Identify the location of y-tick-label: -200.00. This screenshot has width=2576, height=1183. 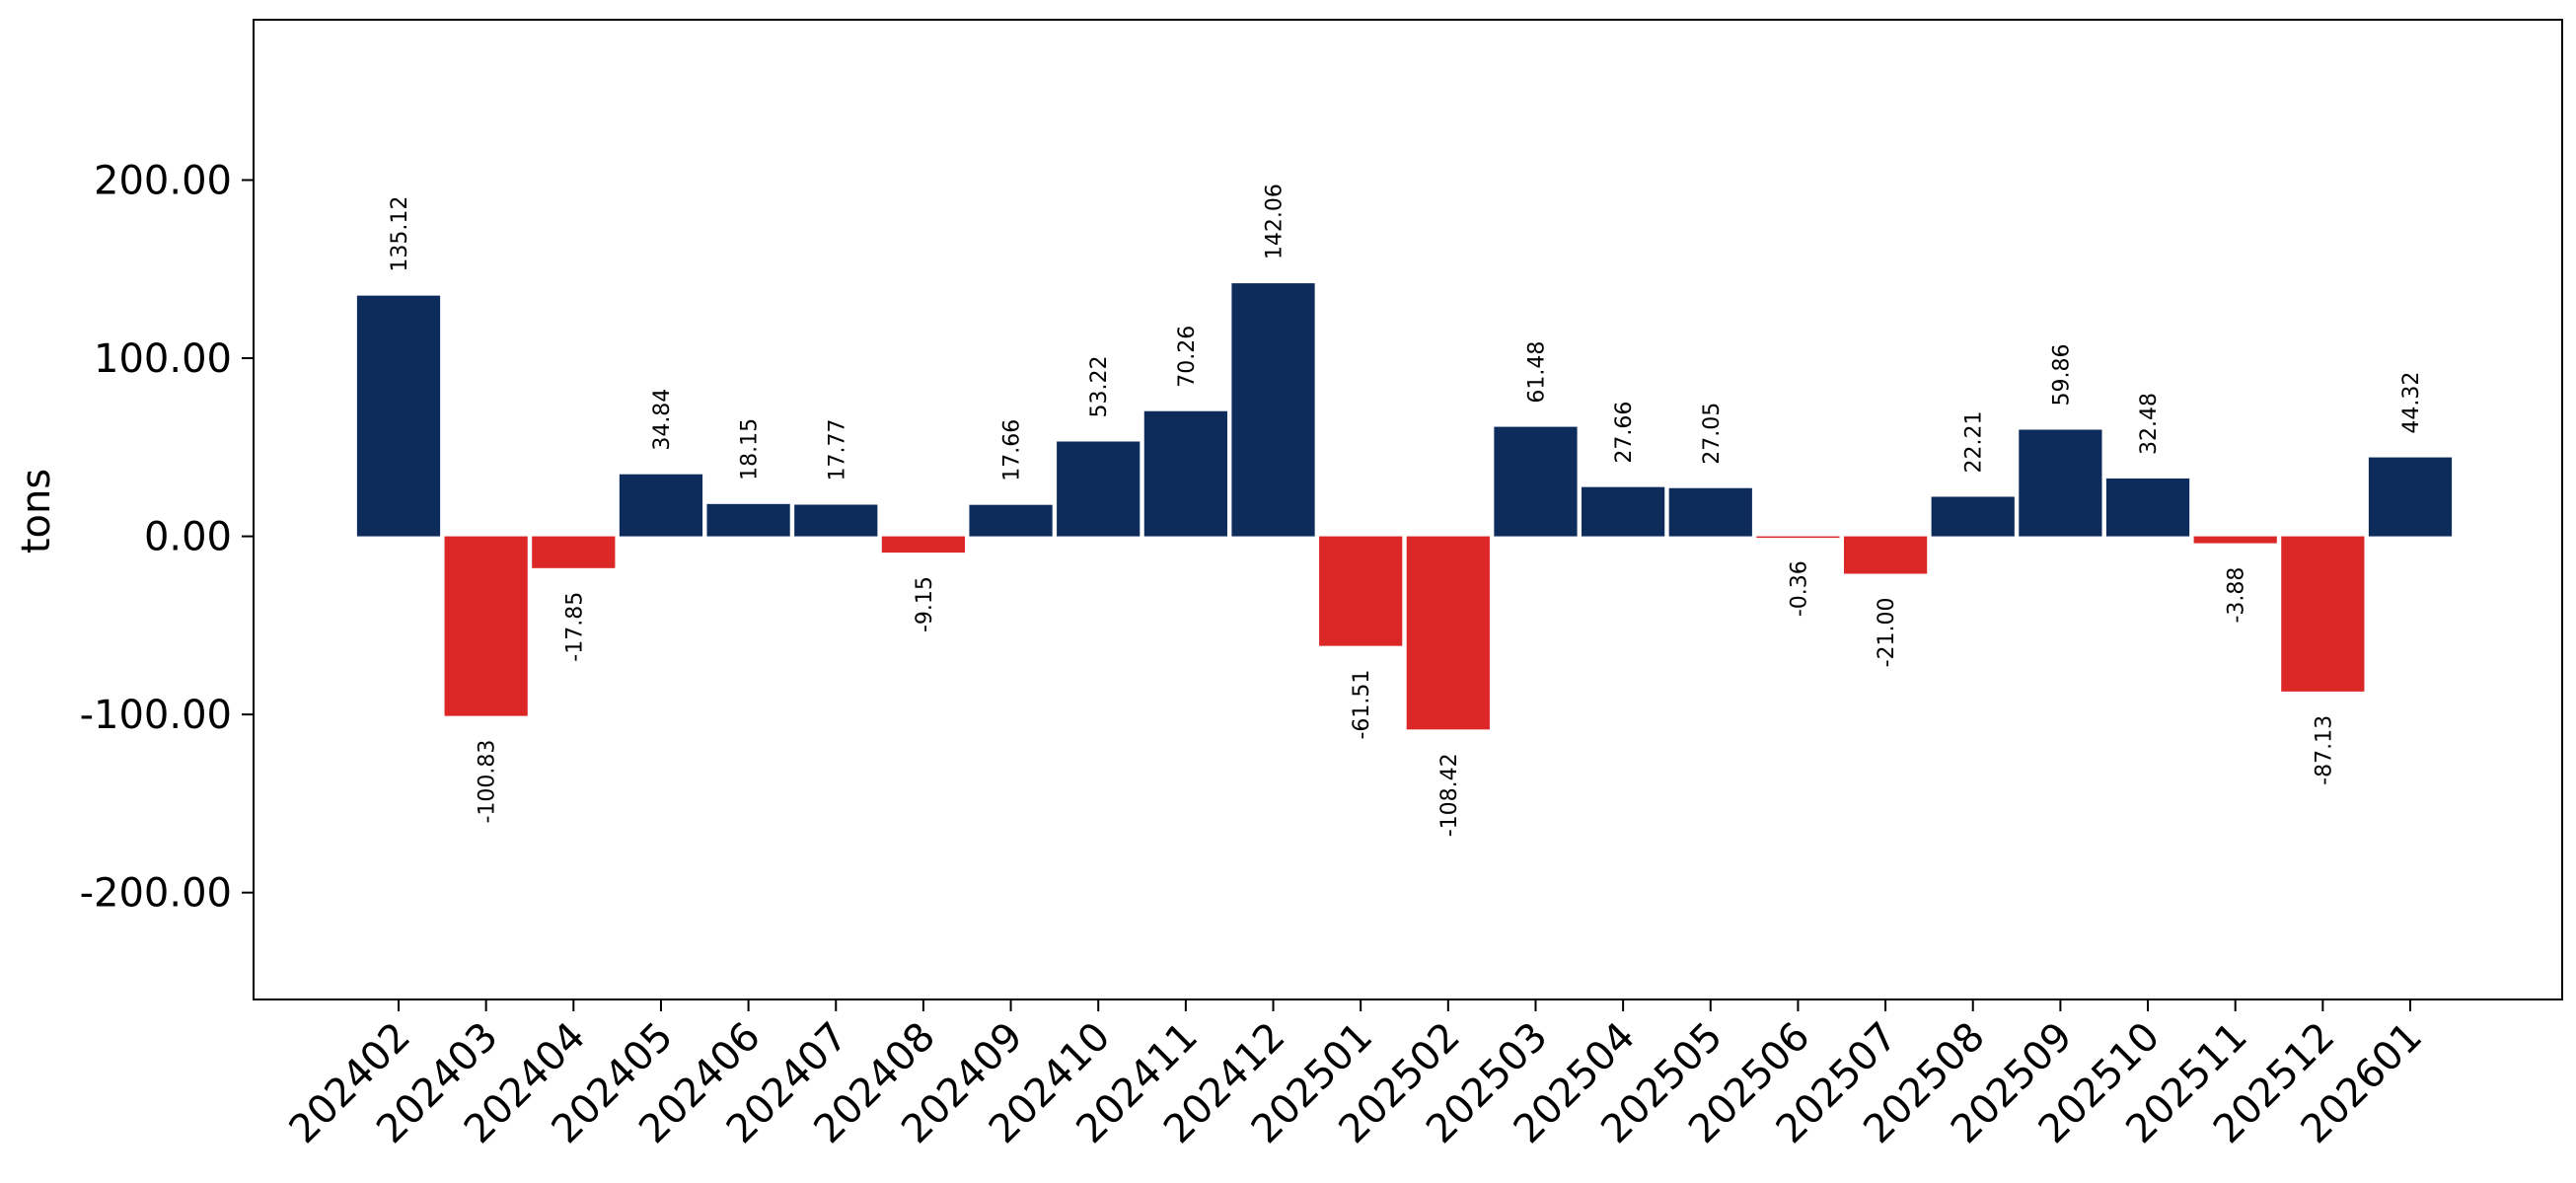
(156, 894).